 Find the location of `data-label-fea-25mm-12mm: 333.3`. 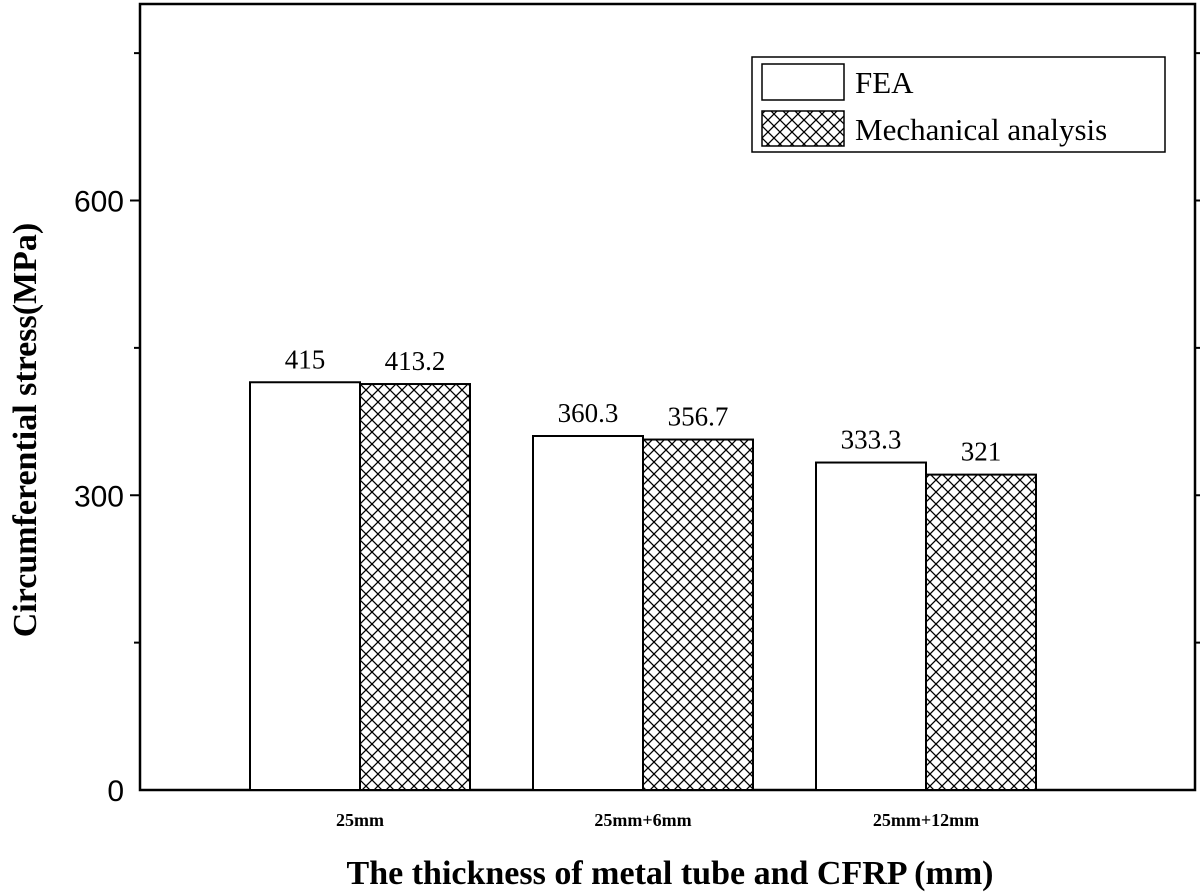

data-label-fea-25mm-12mm: 333.3 is located at coordinates (871, 440).